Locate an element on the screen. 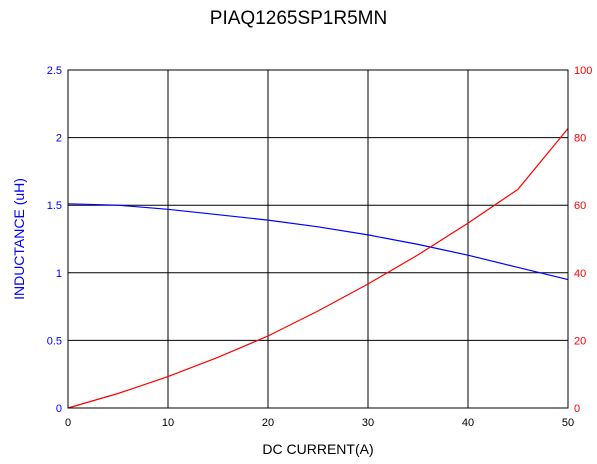  series-line-left is located at coordinates (318, 242).